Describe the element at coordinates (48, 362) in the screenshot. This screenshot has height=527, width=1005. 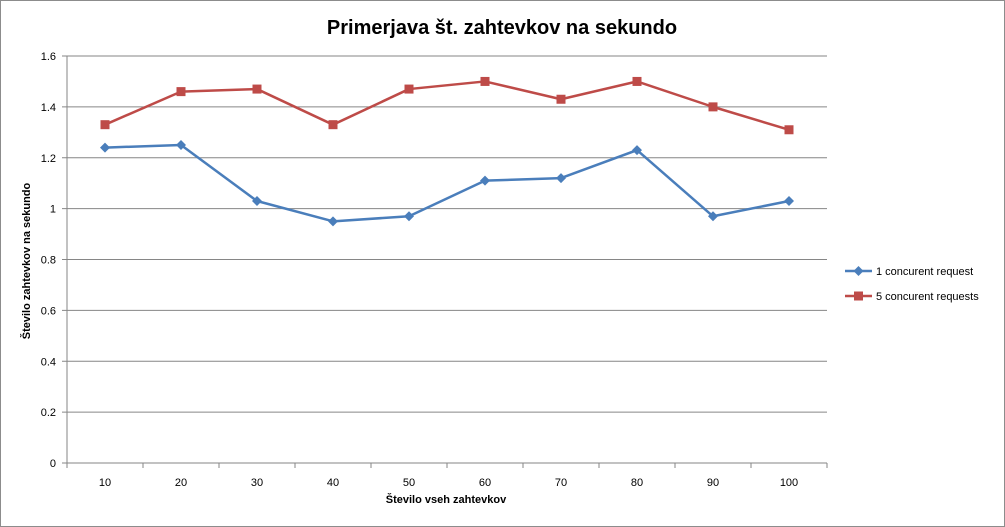
I see `y-tick-label: 0.4` at that location.